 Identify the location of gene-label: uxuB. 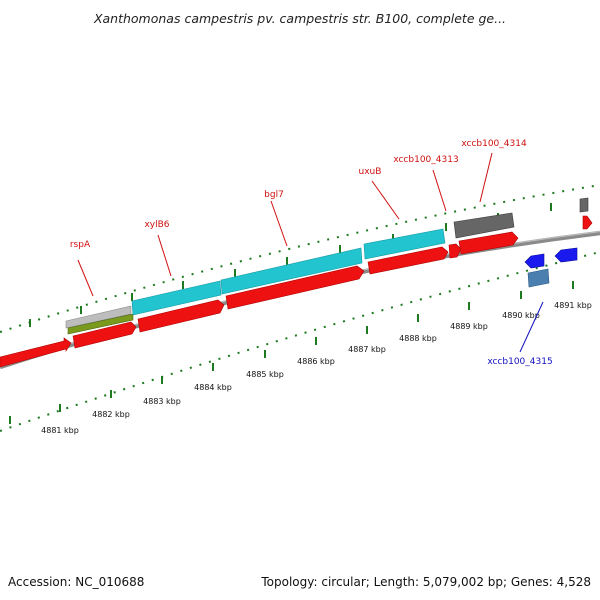
(370, 172).